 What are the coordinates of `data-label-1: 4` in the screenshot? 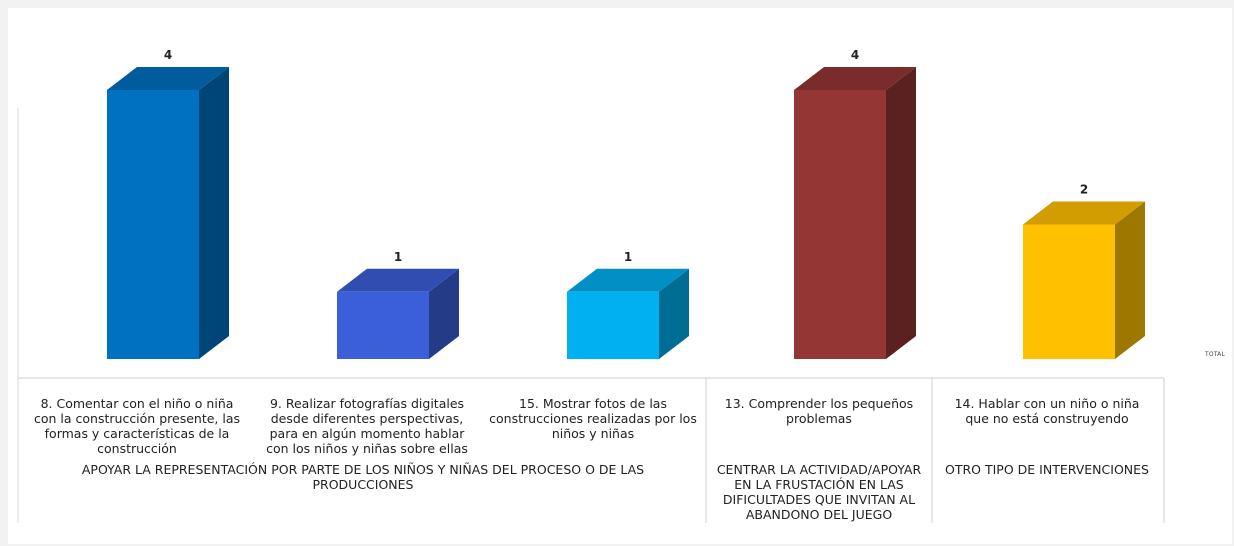 It's located at (168, 55).